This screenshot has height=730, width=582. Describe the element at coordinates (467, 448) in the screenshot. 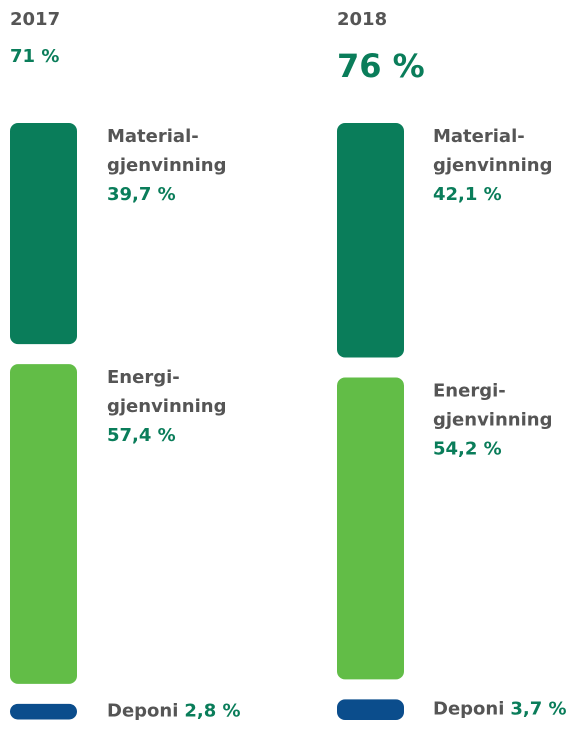

I see `segment-value: 54,2 %` at that location.